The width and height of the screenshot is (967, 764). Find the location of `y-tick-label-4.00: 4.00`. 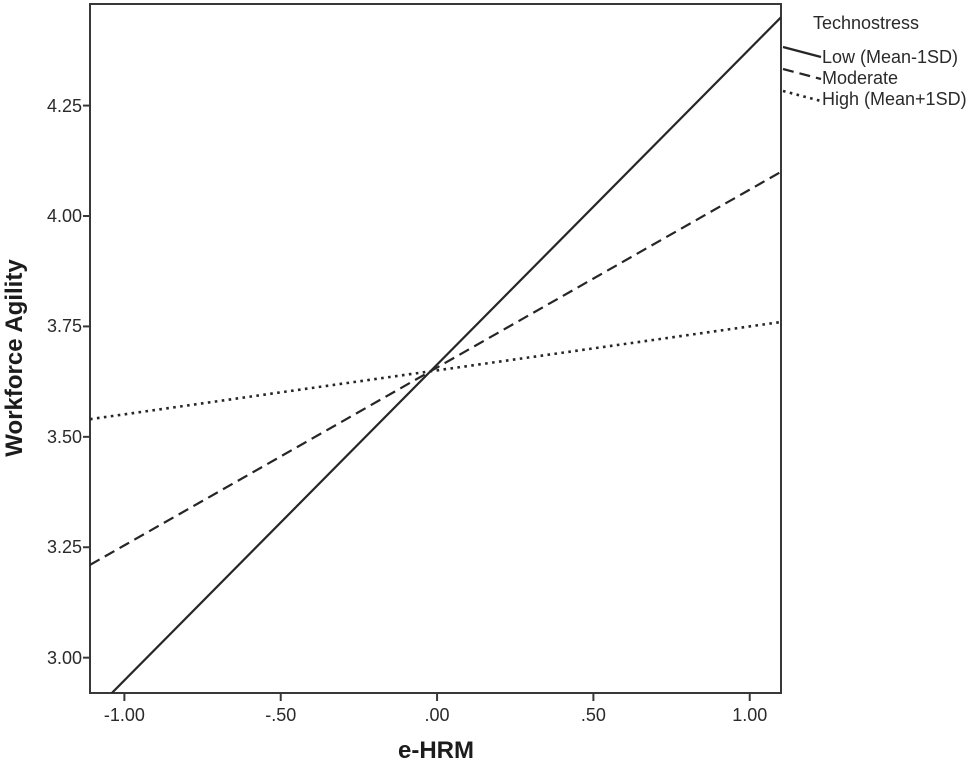

y-tick-label-4.00: 4.00 is located at coordinates (64, 216).